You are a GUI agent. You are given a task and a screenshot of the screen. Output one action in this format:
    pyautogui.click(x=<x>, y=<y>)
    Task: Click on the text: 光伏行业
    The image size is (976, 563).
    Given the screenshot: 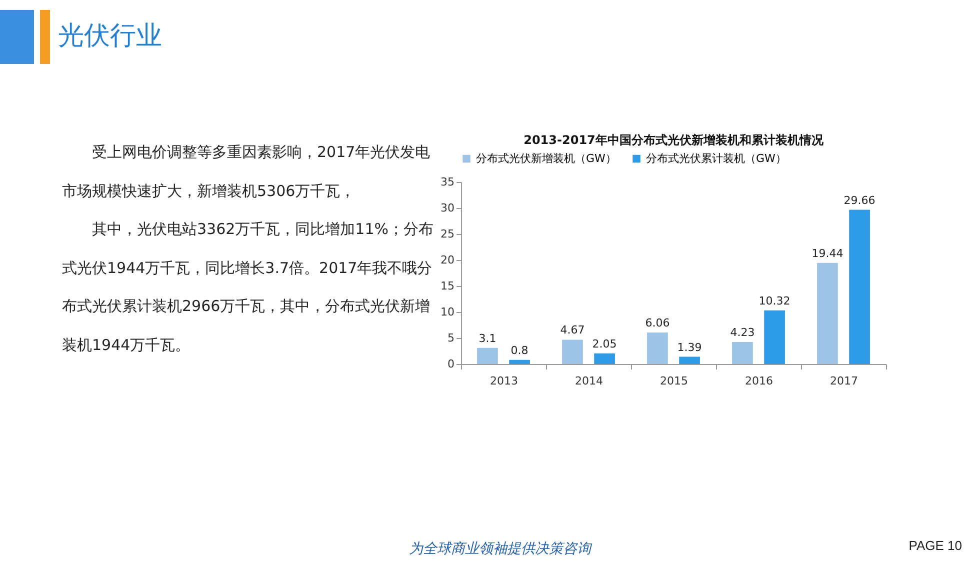 What is the action you would take?
    pyautogui.click(x=110, y=36)
    